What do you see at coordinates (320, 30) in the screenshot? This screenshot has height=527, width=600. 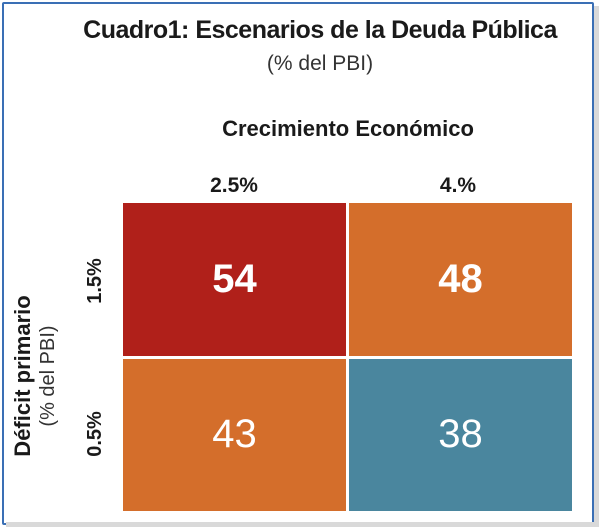 I see `chart-title: Cuadro1: Escenarios de la Deuda Pública` at bounding box center [320, 30].